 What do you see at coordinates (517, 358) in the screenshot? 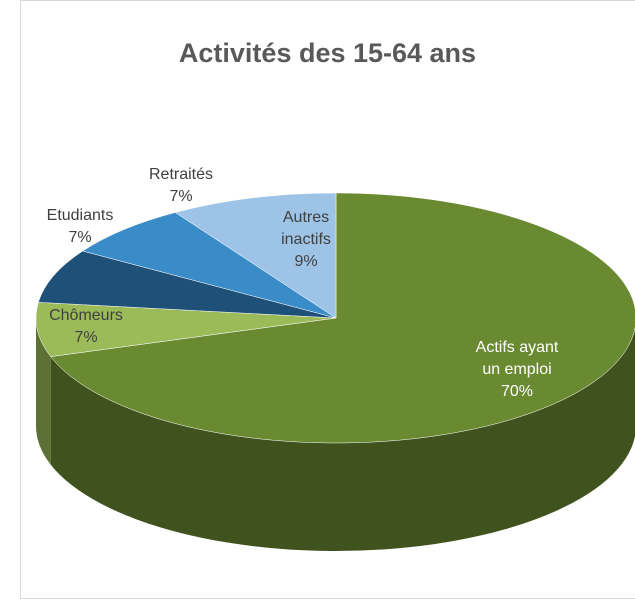
I see `category-label: Actifs ayant un emploi` at bounding box center [517, 358].